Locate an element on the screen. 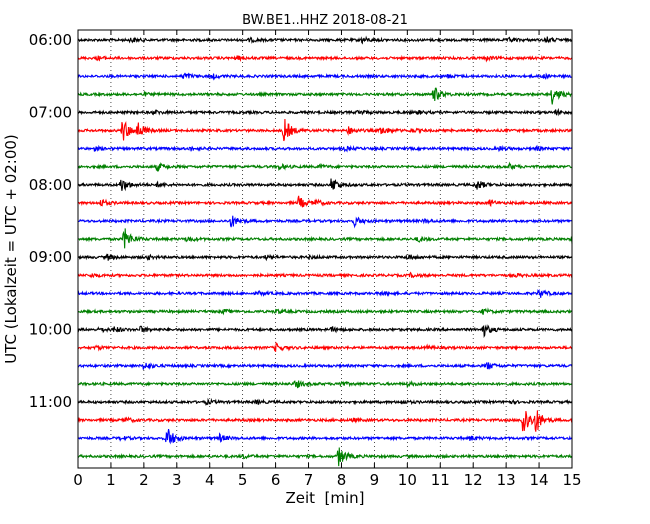  x-tick-label: 10 is located at coordinates (407, 480).